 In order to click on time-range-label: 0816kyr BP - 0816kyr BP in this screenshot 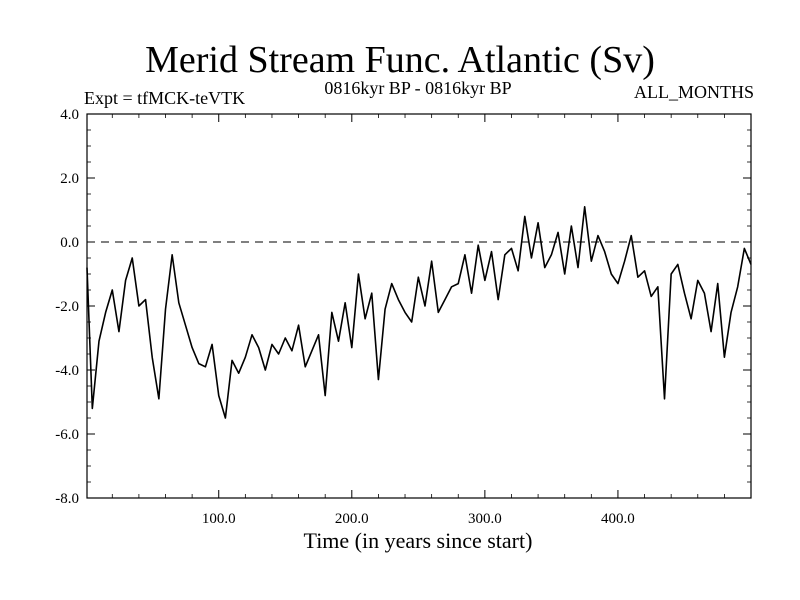, I will do `click(418, 88)`.